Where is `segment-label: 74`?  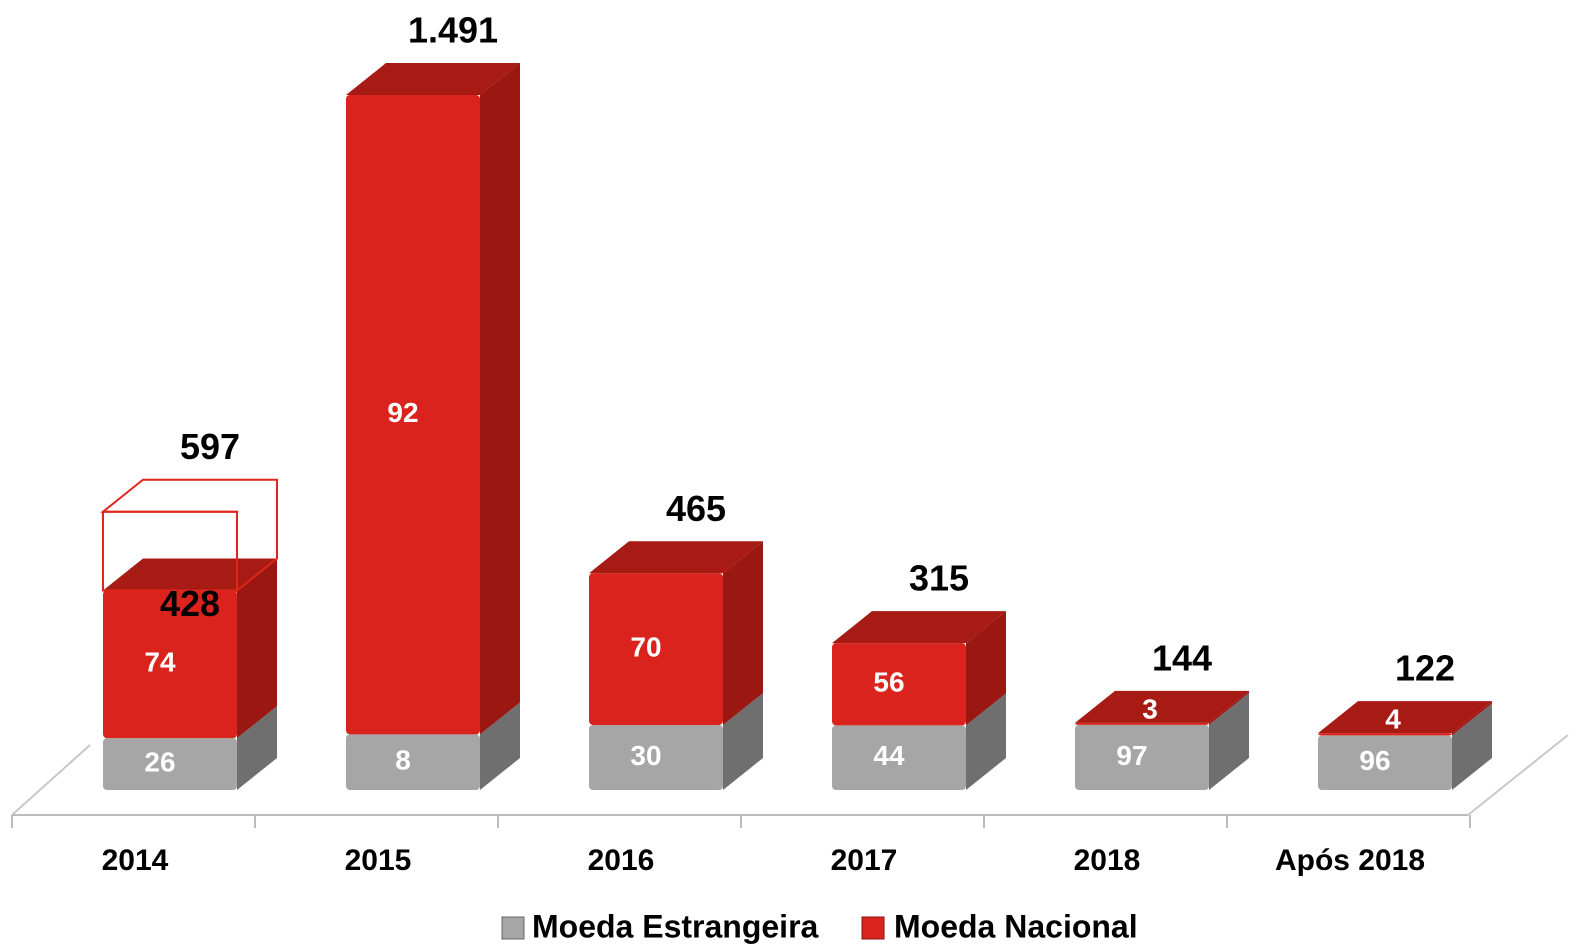
segment-label: 74 is located at coordinates (160, 662).